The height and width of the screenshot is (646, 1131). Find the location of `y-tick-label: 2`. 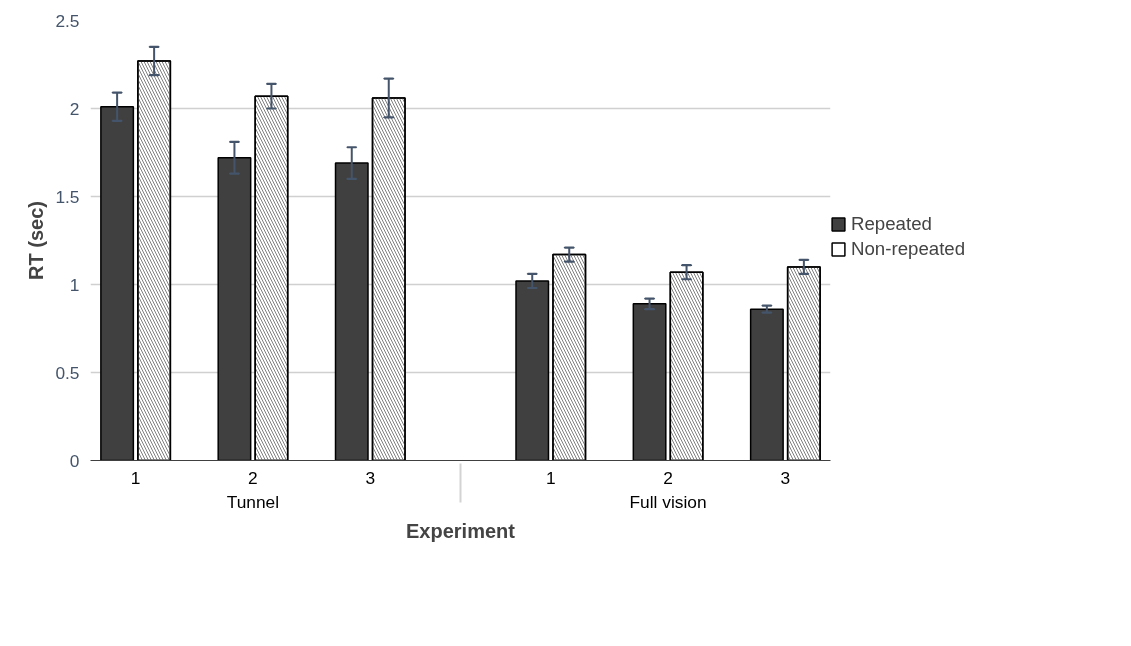

y-tick-label: 2 is located at coordinates (74, 108).